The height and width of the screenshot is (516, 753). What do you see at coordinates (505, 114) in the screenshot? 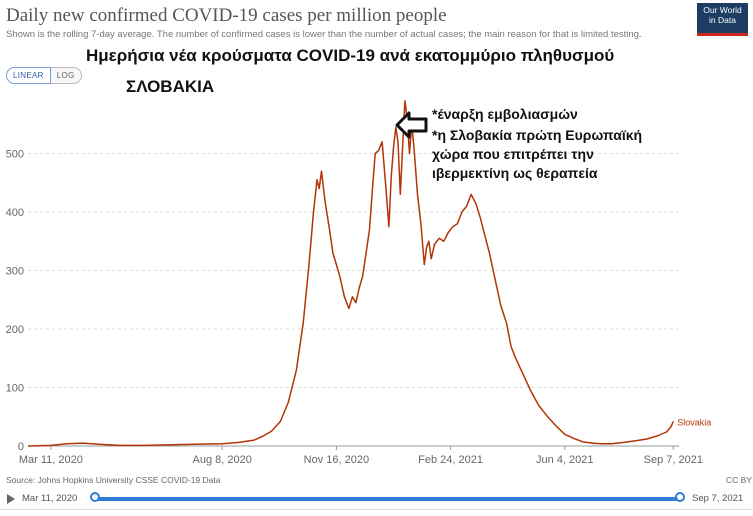
I see `annotation-vaccination: *έναρξη εμβολιασμών` at bounding box center [505, 114].